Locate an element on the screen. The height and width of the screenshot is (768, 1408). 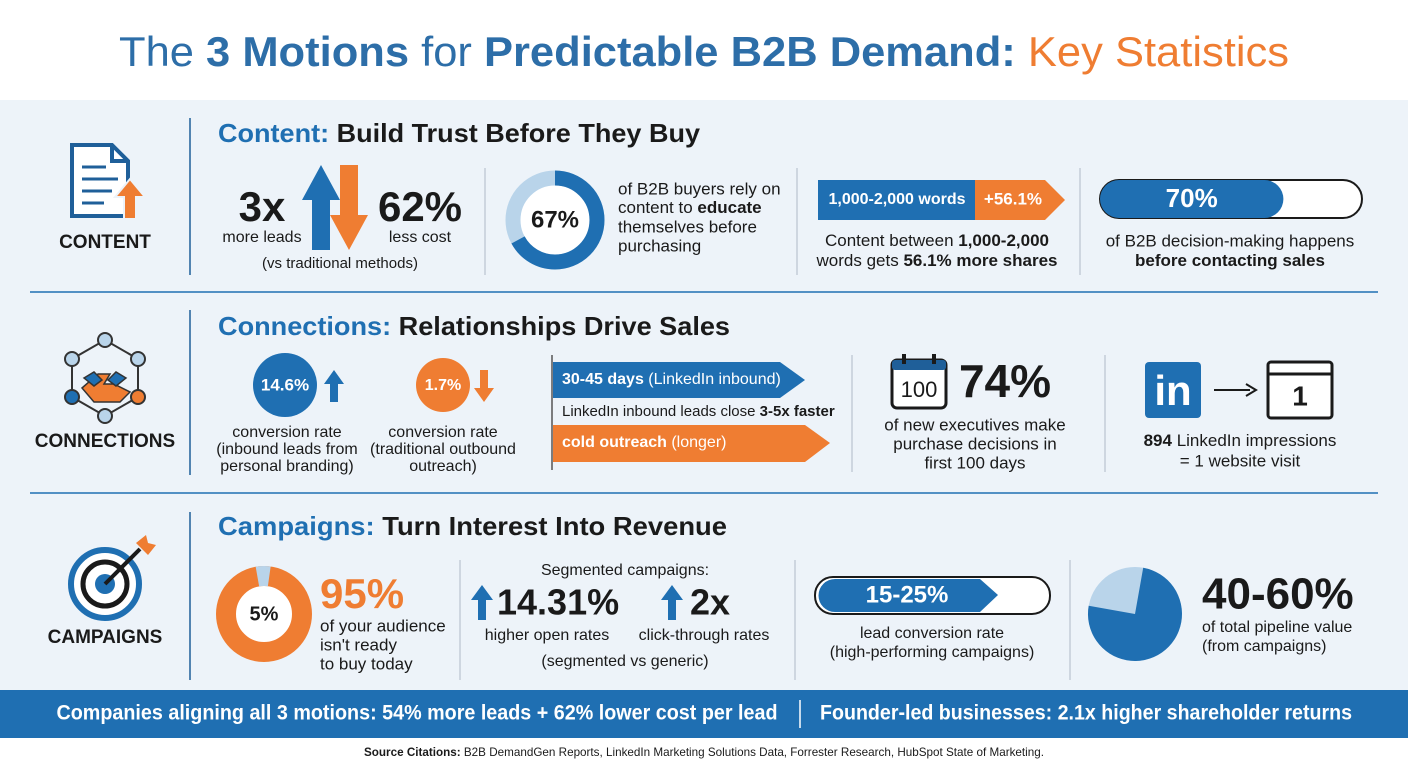
calendar-label: 100 is located at coordinates (919, 389).